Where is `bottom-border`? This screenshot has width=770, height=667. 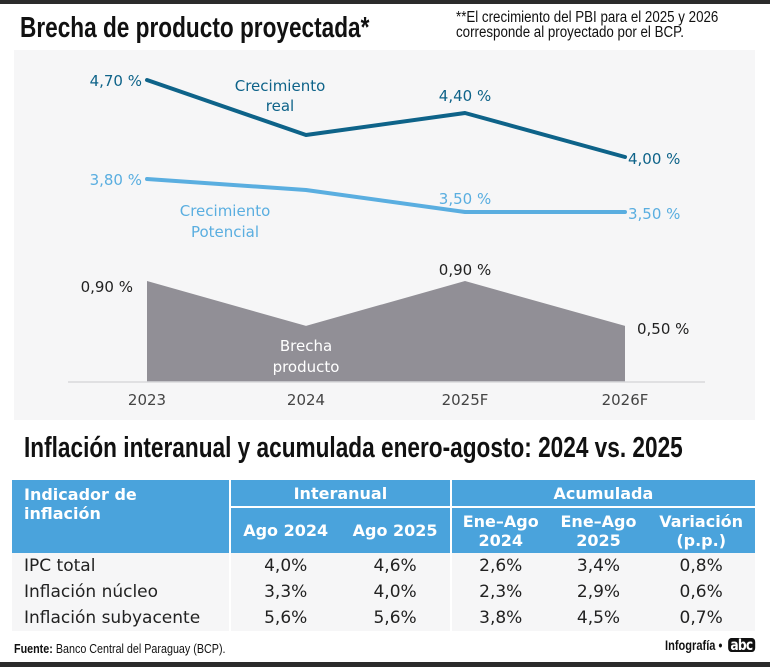 bottom-border is located at coordinates (385, 664).